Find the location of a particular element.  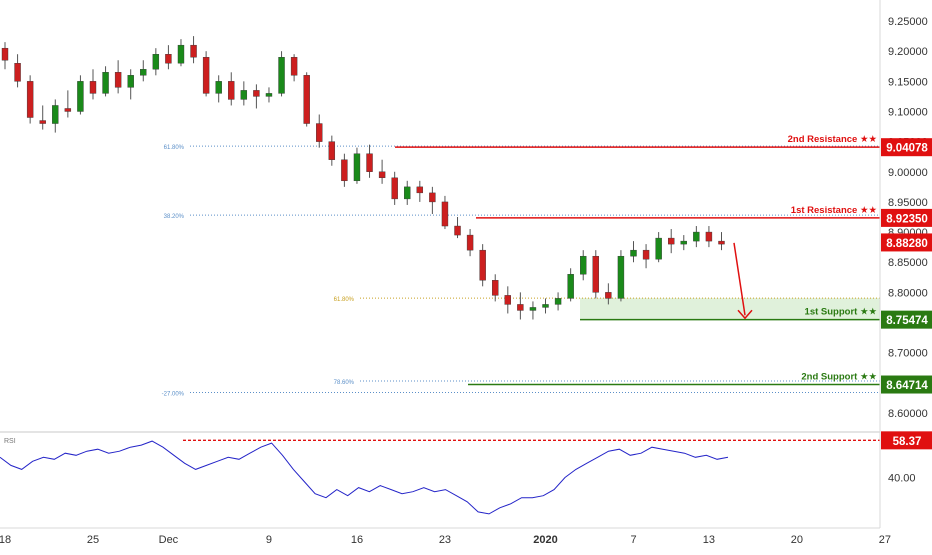

time-tick-label: 2020 is located at coordinates (545, 540).